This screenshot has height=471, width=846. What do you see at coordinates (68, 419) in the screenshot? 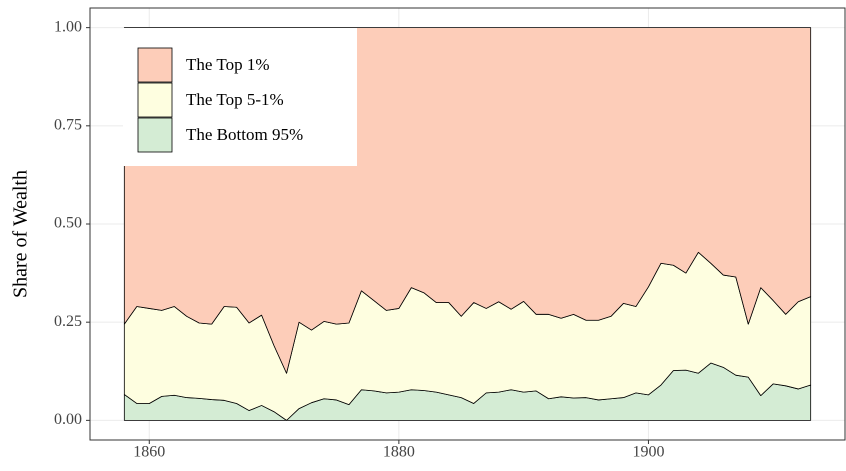
I see `y-tick-label: 0.00` at bounding box center [68, 419].